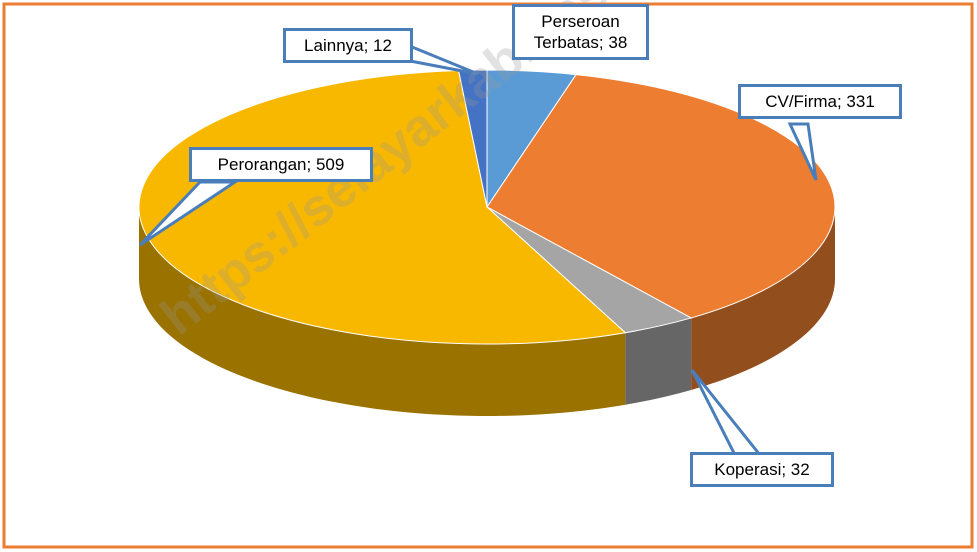 This screenshot has height=552, width=977. Describe the element at coordinates (580, 32) in the screenshot. I see `data-label: Perseroan Terbatas; 38` at that location.